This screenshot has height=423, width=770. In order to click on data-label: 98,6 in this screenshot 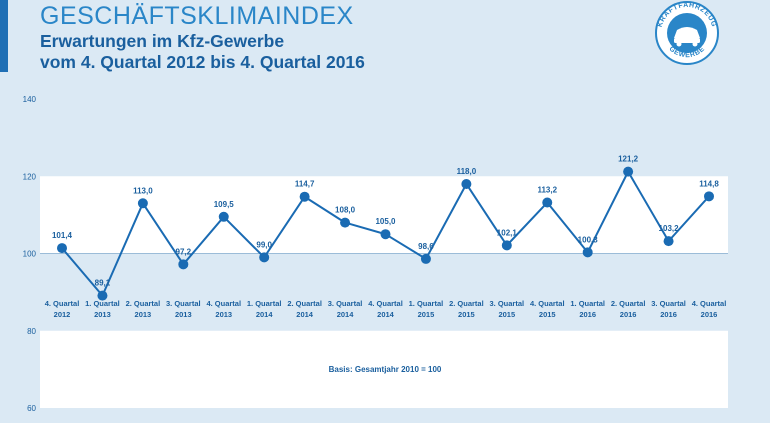, I will do `click(426, 246)`.